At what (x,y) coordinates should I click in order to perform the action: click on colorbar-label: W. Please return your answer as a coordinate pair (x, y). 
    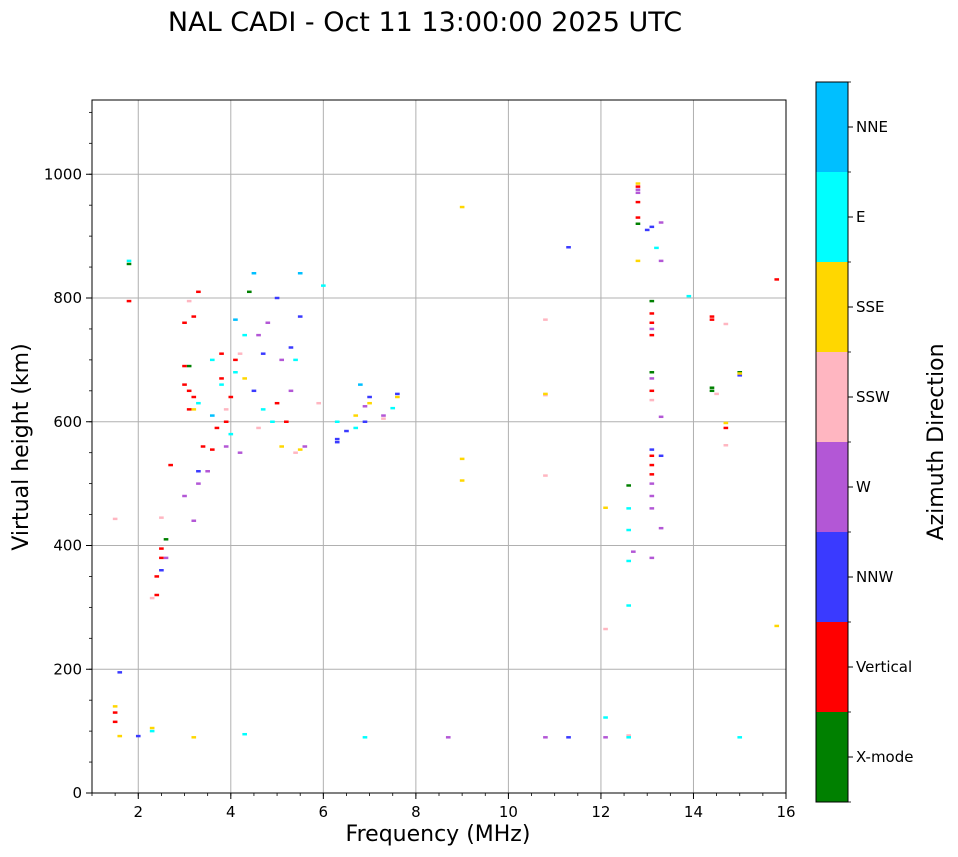
    Looking at the image, I should click on (863, 487).